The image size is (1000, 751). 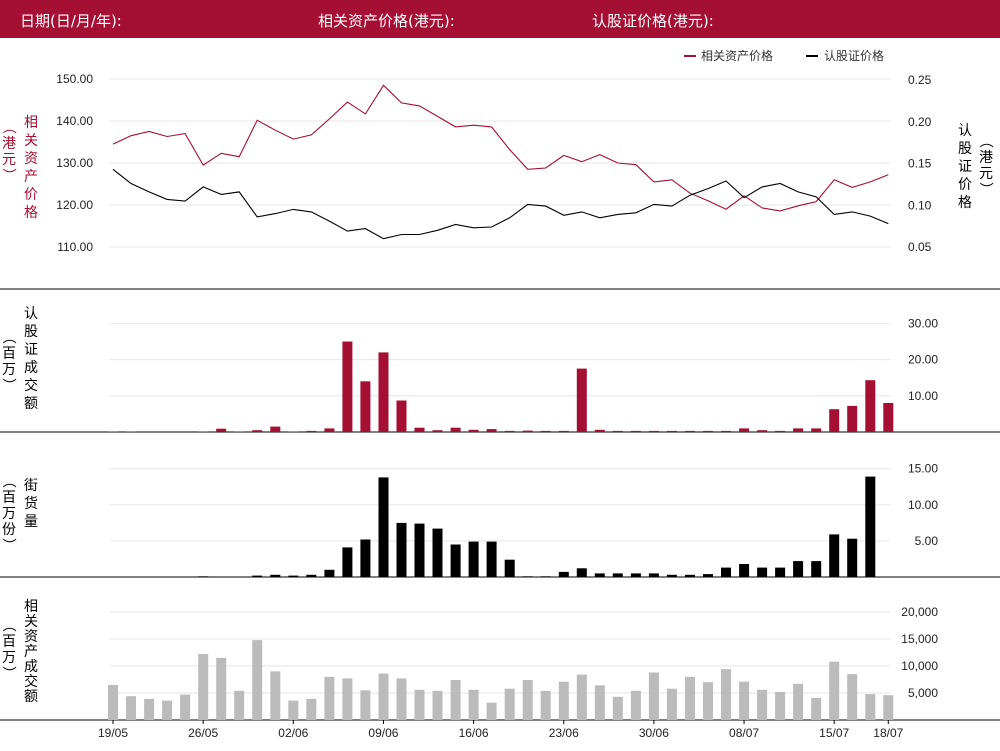 I want to click on y-right-axis-title: 认, so click(x=965, y=131).